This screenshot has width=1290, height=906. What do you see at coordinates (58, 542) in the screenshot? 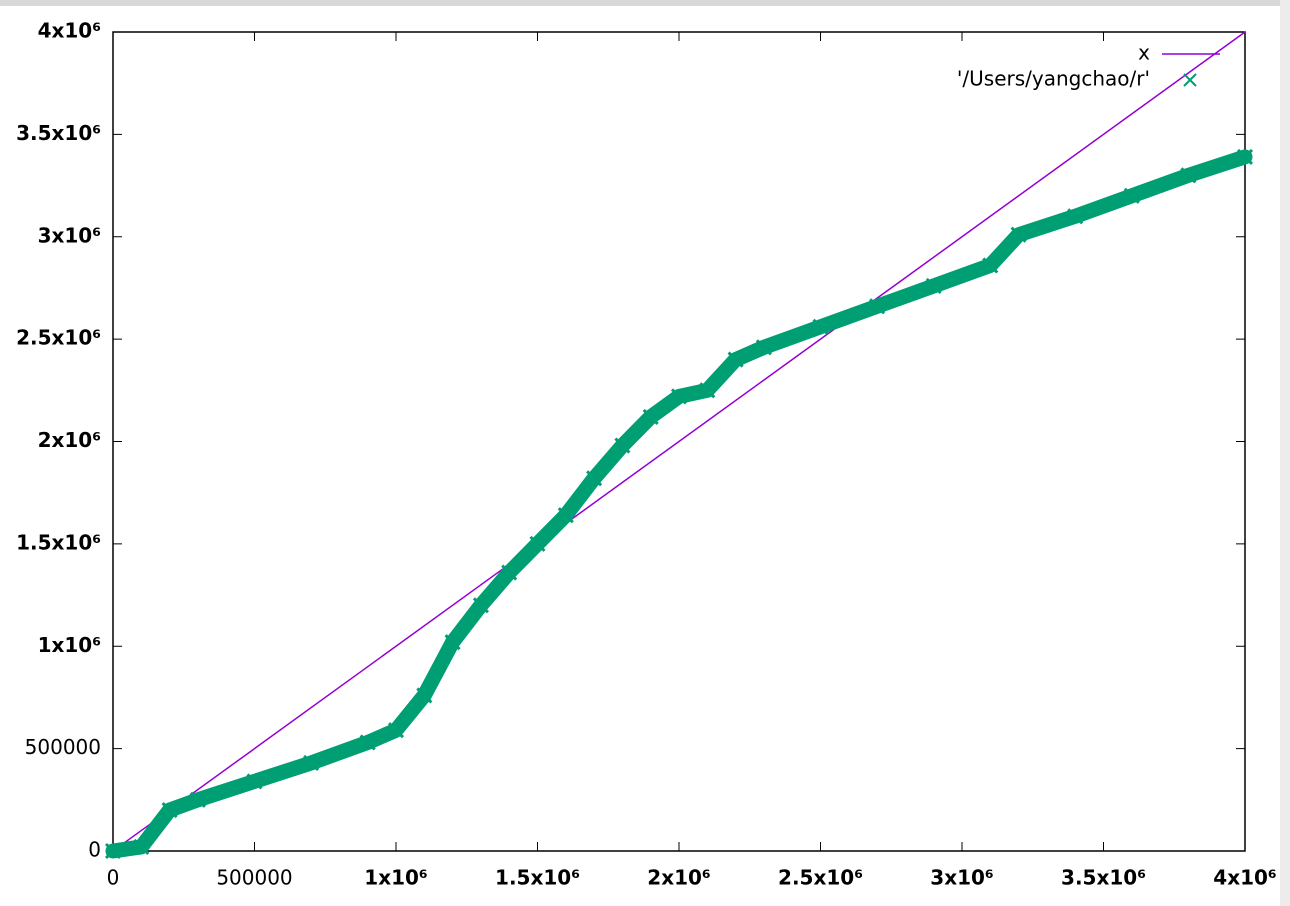
I see `y-tick-label: 1.5x10⁶` at bounding box center [58, 542].